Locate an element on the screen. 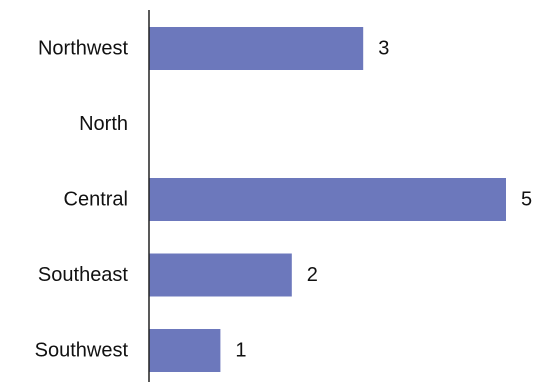 This screenshot has height=385, width=537. data-label-southeast: 2 is located at coordinates (312, 275).